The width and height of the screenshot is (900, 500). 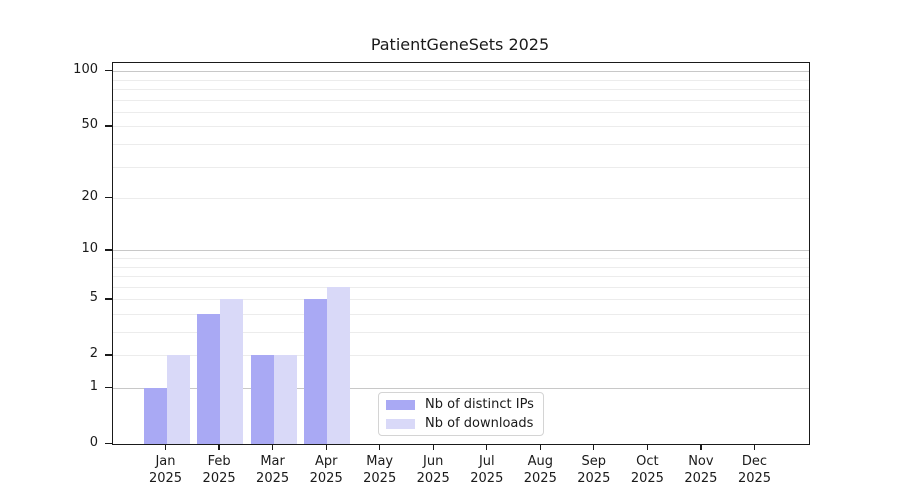 What do you see at coordinates (165, 447) in the screenshot?
I see `x-tick-mark-jan` at bounding box center [165, 447].